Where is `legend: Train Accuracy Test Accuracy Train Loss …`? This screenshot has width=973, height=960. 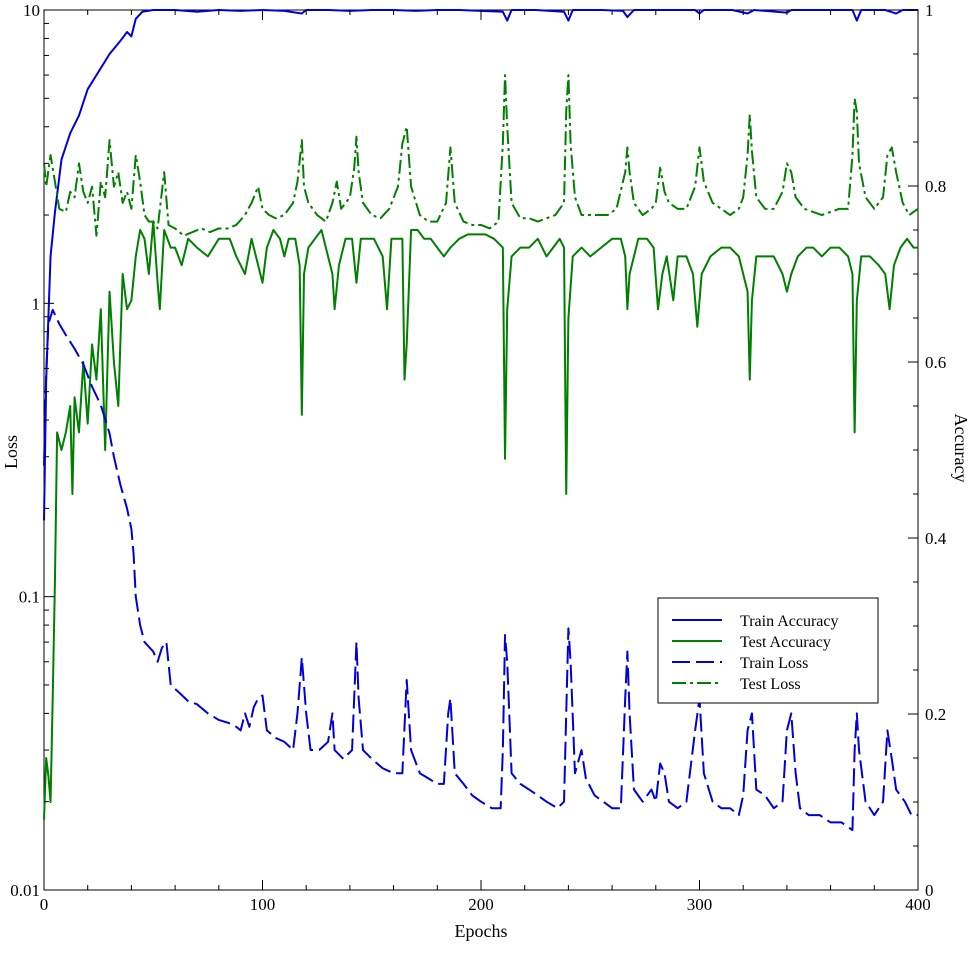
legend: Train Accuracy Test Accuracy Train Loss … is located at coordinates (768, 650).